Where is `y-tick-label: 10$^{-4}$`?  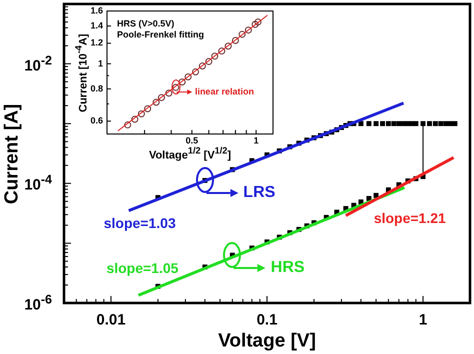 y-tick-label: 10$^{-4}$ is located at coordinates (38, 183).